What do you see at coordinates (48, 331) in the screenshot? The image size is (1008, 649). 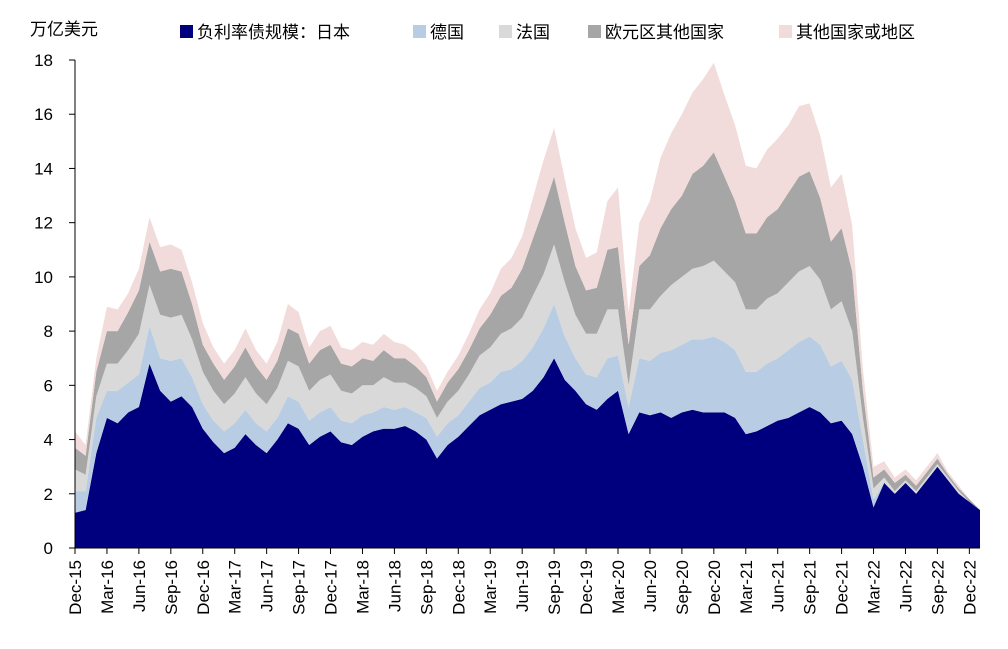 I see `y-tick-label: 8` at bounding box center [48, 331].